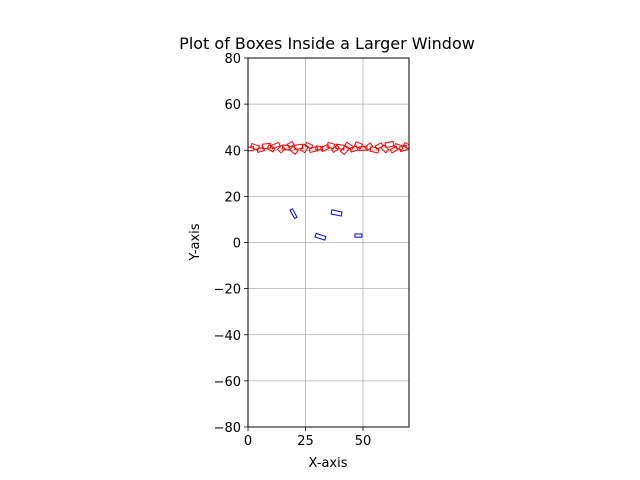 The image size is (640, 480). What do you see at coordinates (248, 441) in the screenshot?
I see `x-tick-label: 0` at bounding box center [248, 441].